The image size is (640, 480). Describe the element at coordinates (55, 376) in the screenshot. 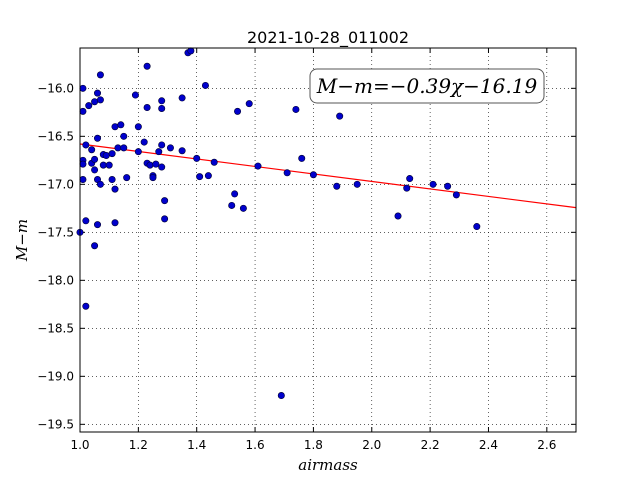

I see `y-tick-label: −19.0` at that location.